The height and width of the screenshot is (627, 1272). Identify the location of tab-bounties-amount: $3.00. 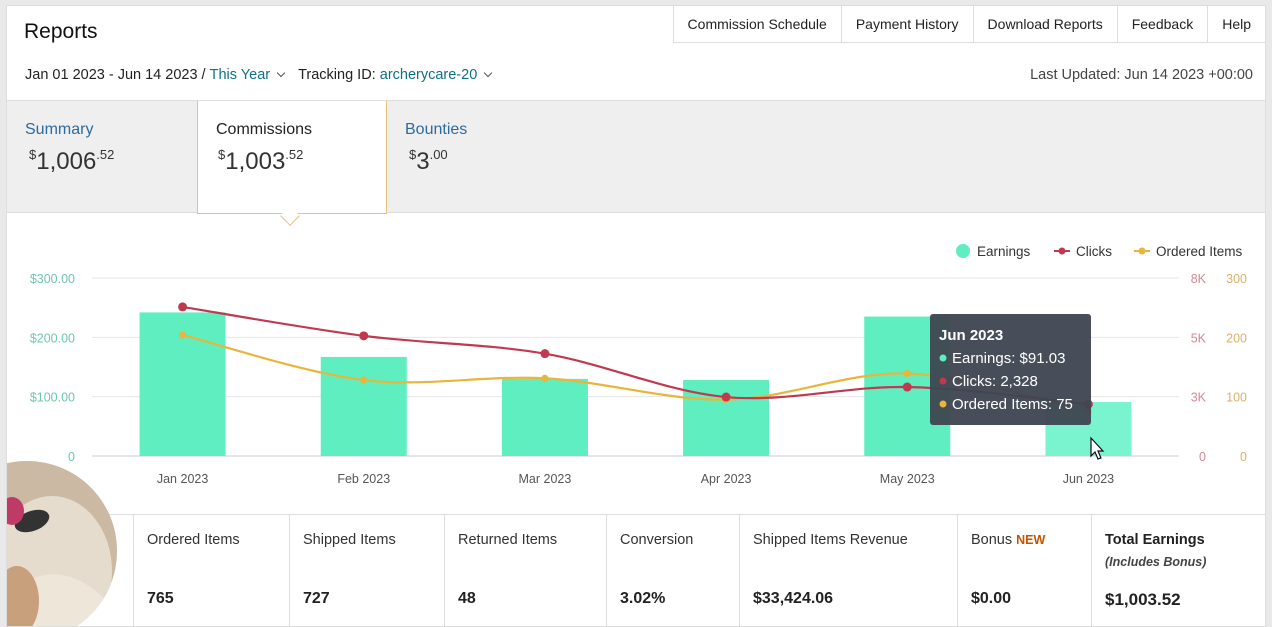
(428, 161).